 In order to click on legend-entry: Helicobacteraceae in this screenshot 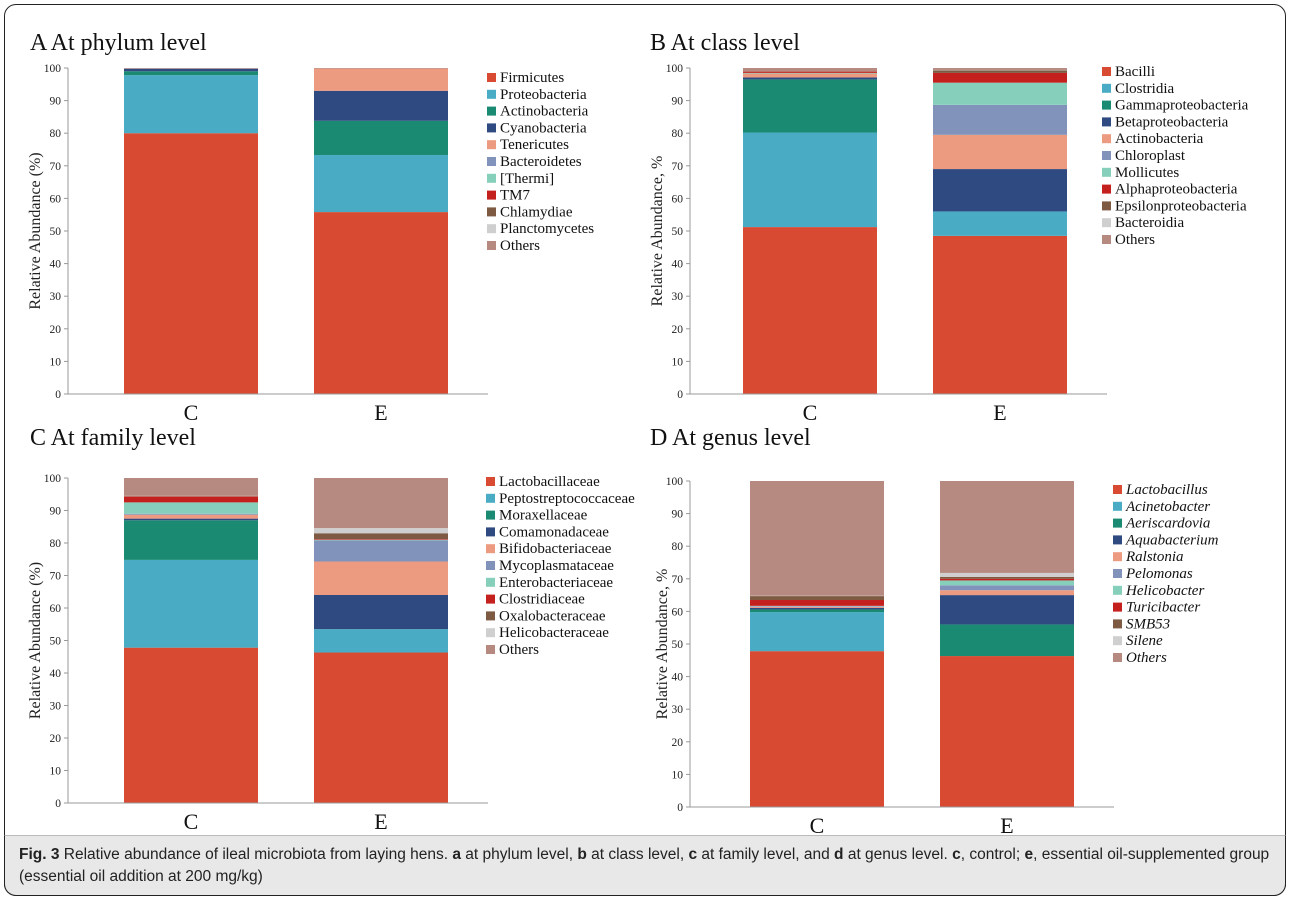, I will do `click(554, 633)`.